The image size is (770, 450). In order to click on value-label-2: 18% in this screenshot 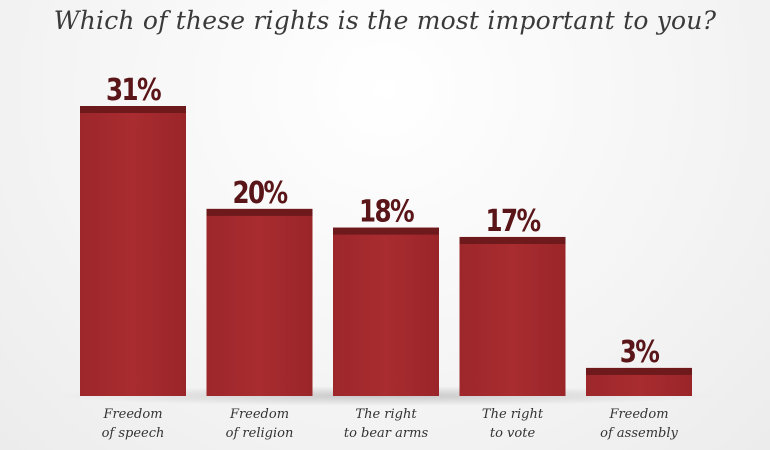, I will do `click(386, 212)`.